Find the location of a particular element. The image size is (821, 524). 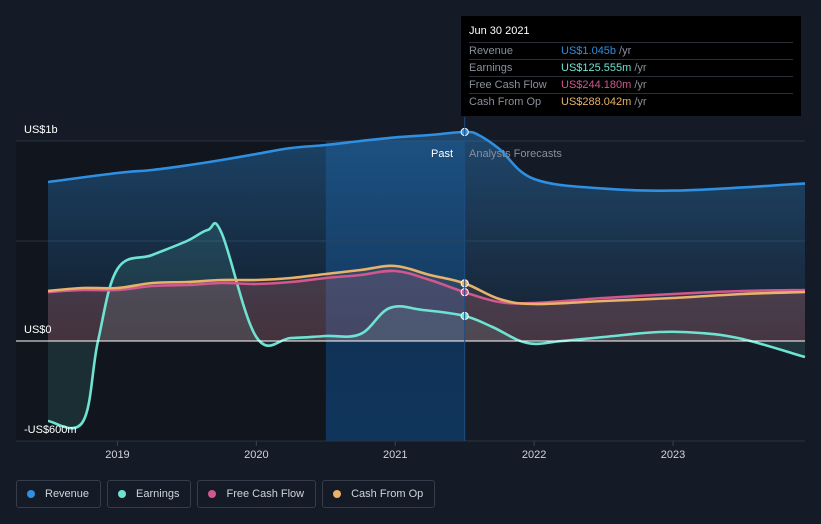

legend-item-revenue: Revenue is located at coordinates (59, 494).